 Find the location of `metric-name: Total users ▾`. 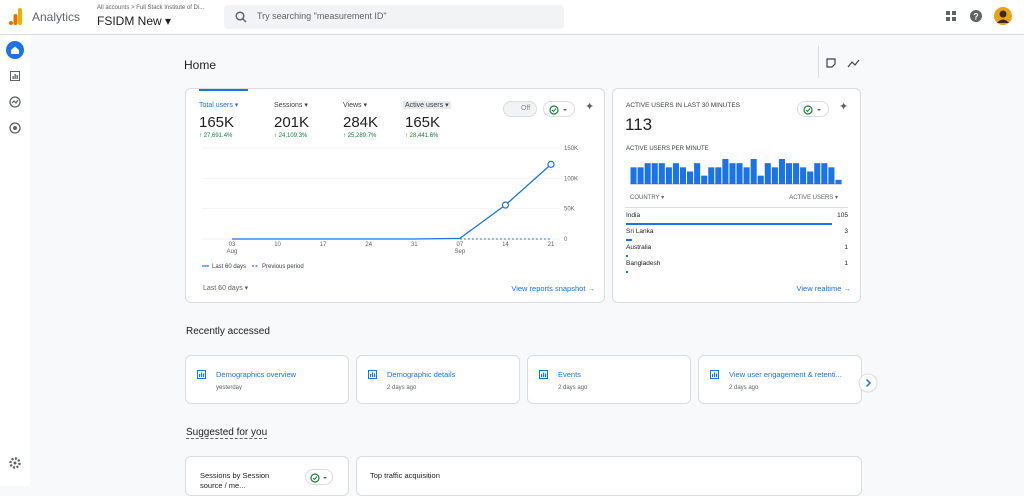

metric-name: Total users ▾ is located at coordinates (219, 105).